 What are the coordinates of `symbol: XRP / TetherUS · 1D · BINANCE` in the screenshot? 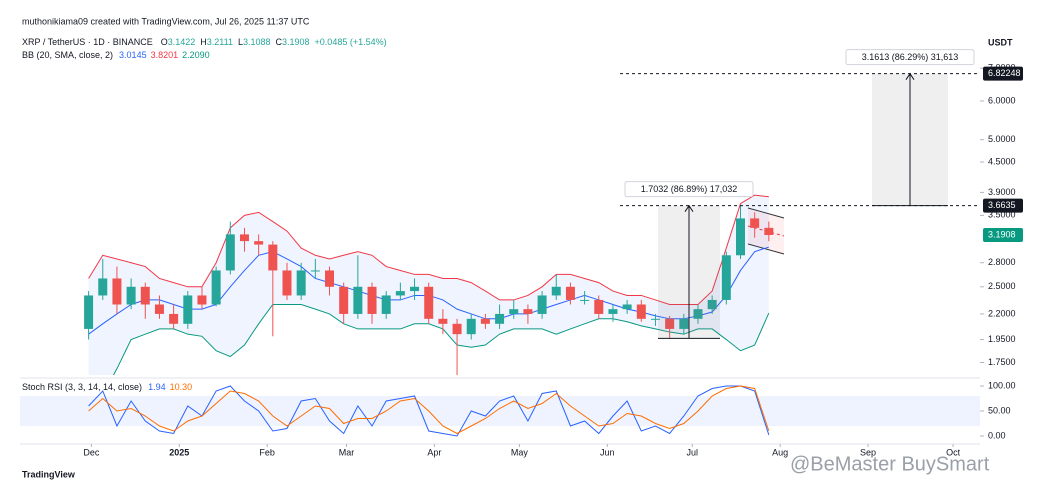 It's located at (87, 42).